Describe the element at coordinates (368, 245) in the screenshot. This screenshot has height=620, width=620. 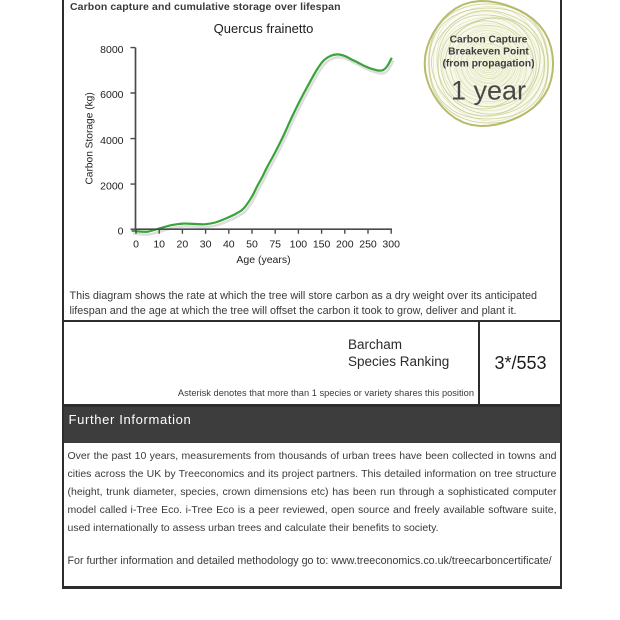
I see `svg-text: 250` at that location.